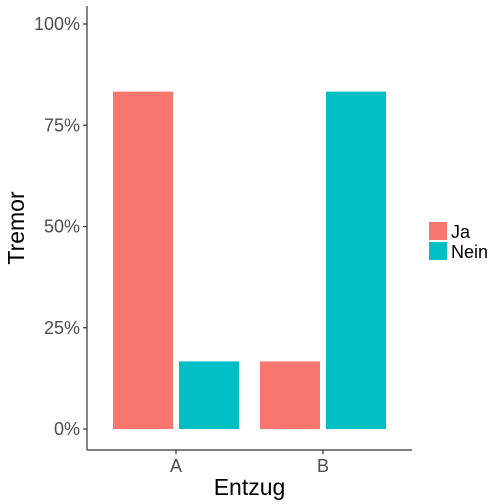 This screenshot has height=504, width=504. Describe the element at coordinates (143, 260) in the screenshot. I see `bar-a-ja` at that location.